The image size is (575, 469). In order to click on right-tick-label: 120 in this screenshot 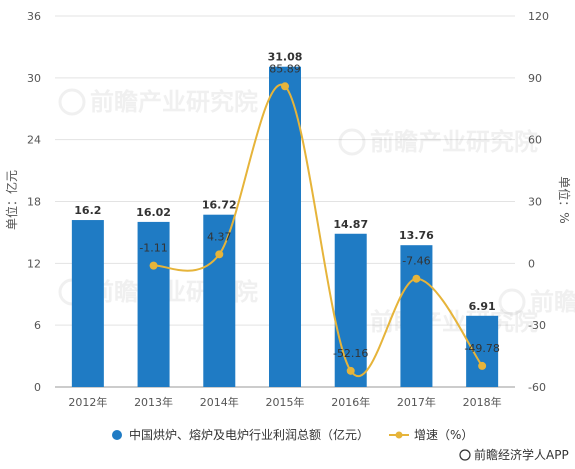, I will do `click(538, 16)`.